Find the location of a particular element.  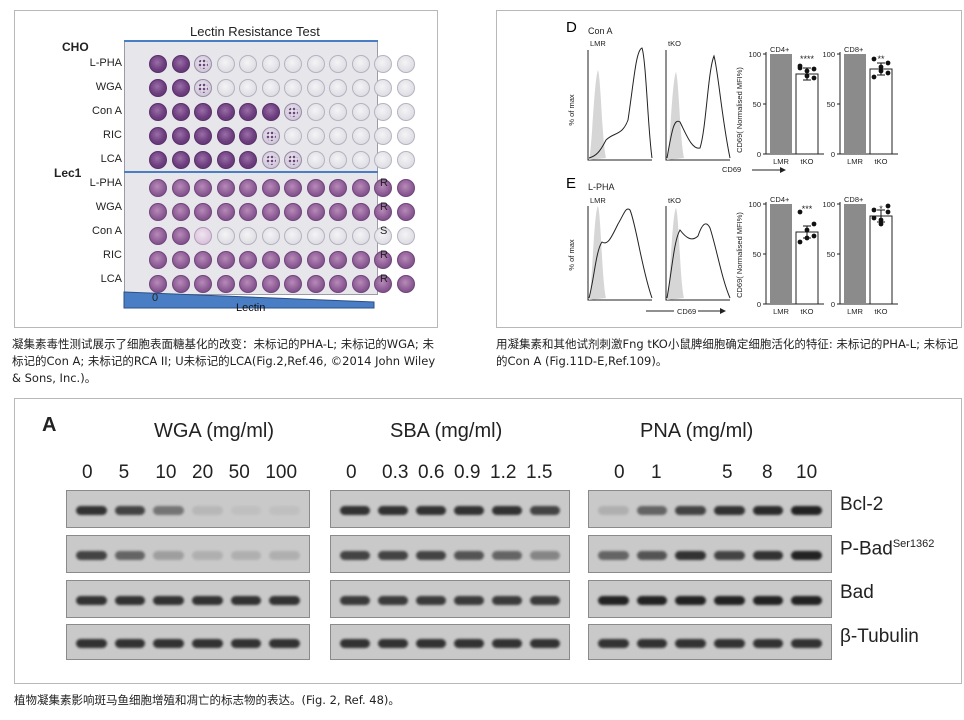

panel-e-lmr: LMR is located at coordinates (598, 200).